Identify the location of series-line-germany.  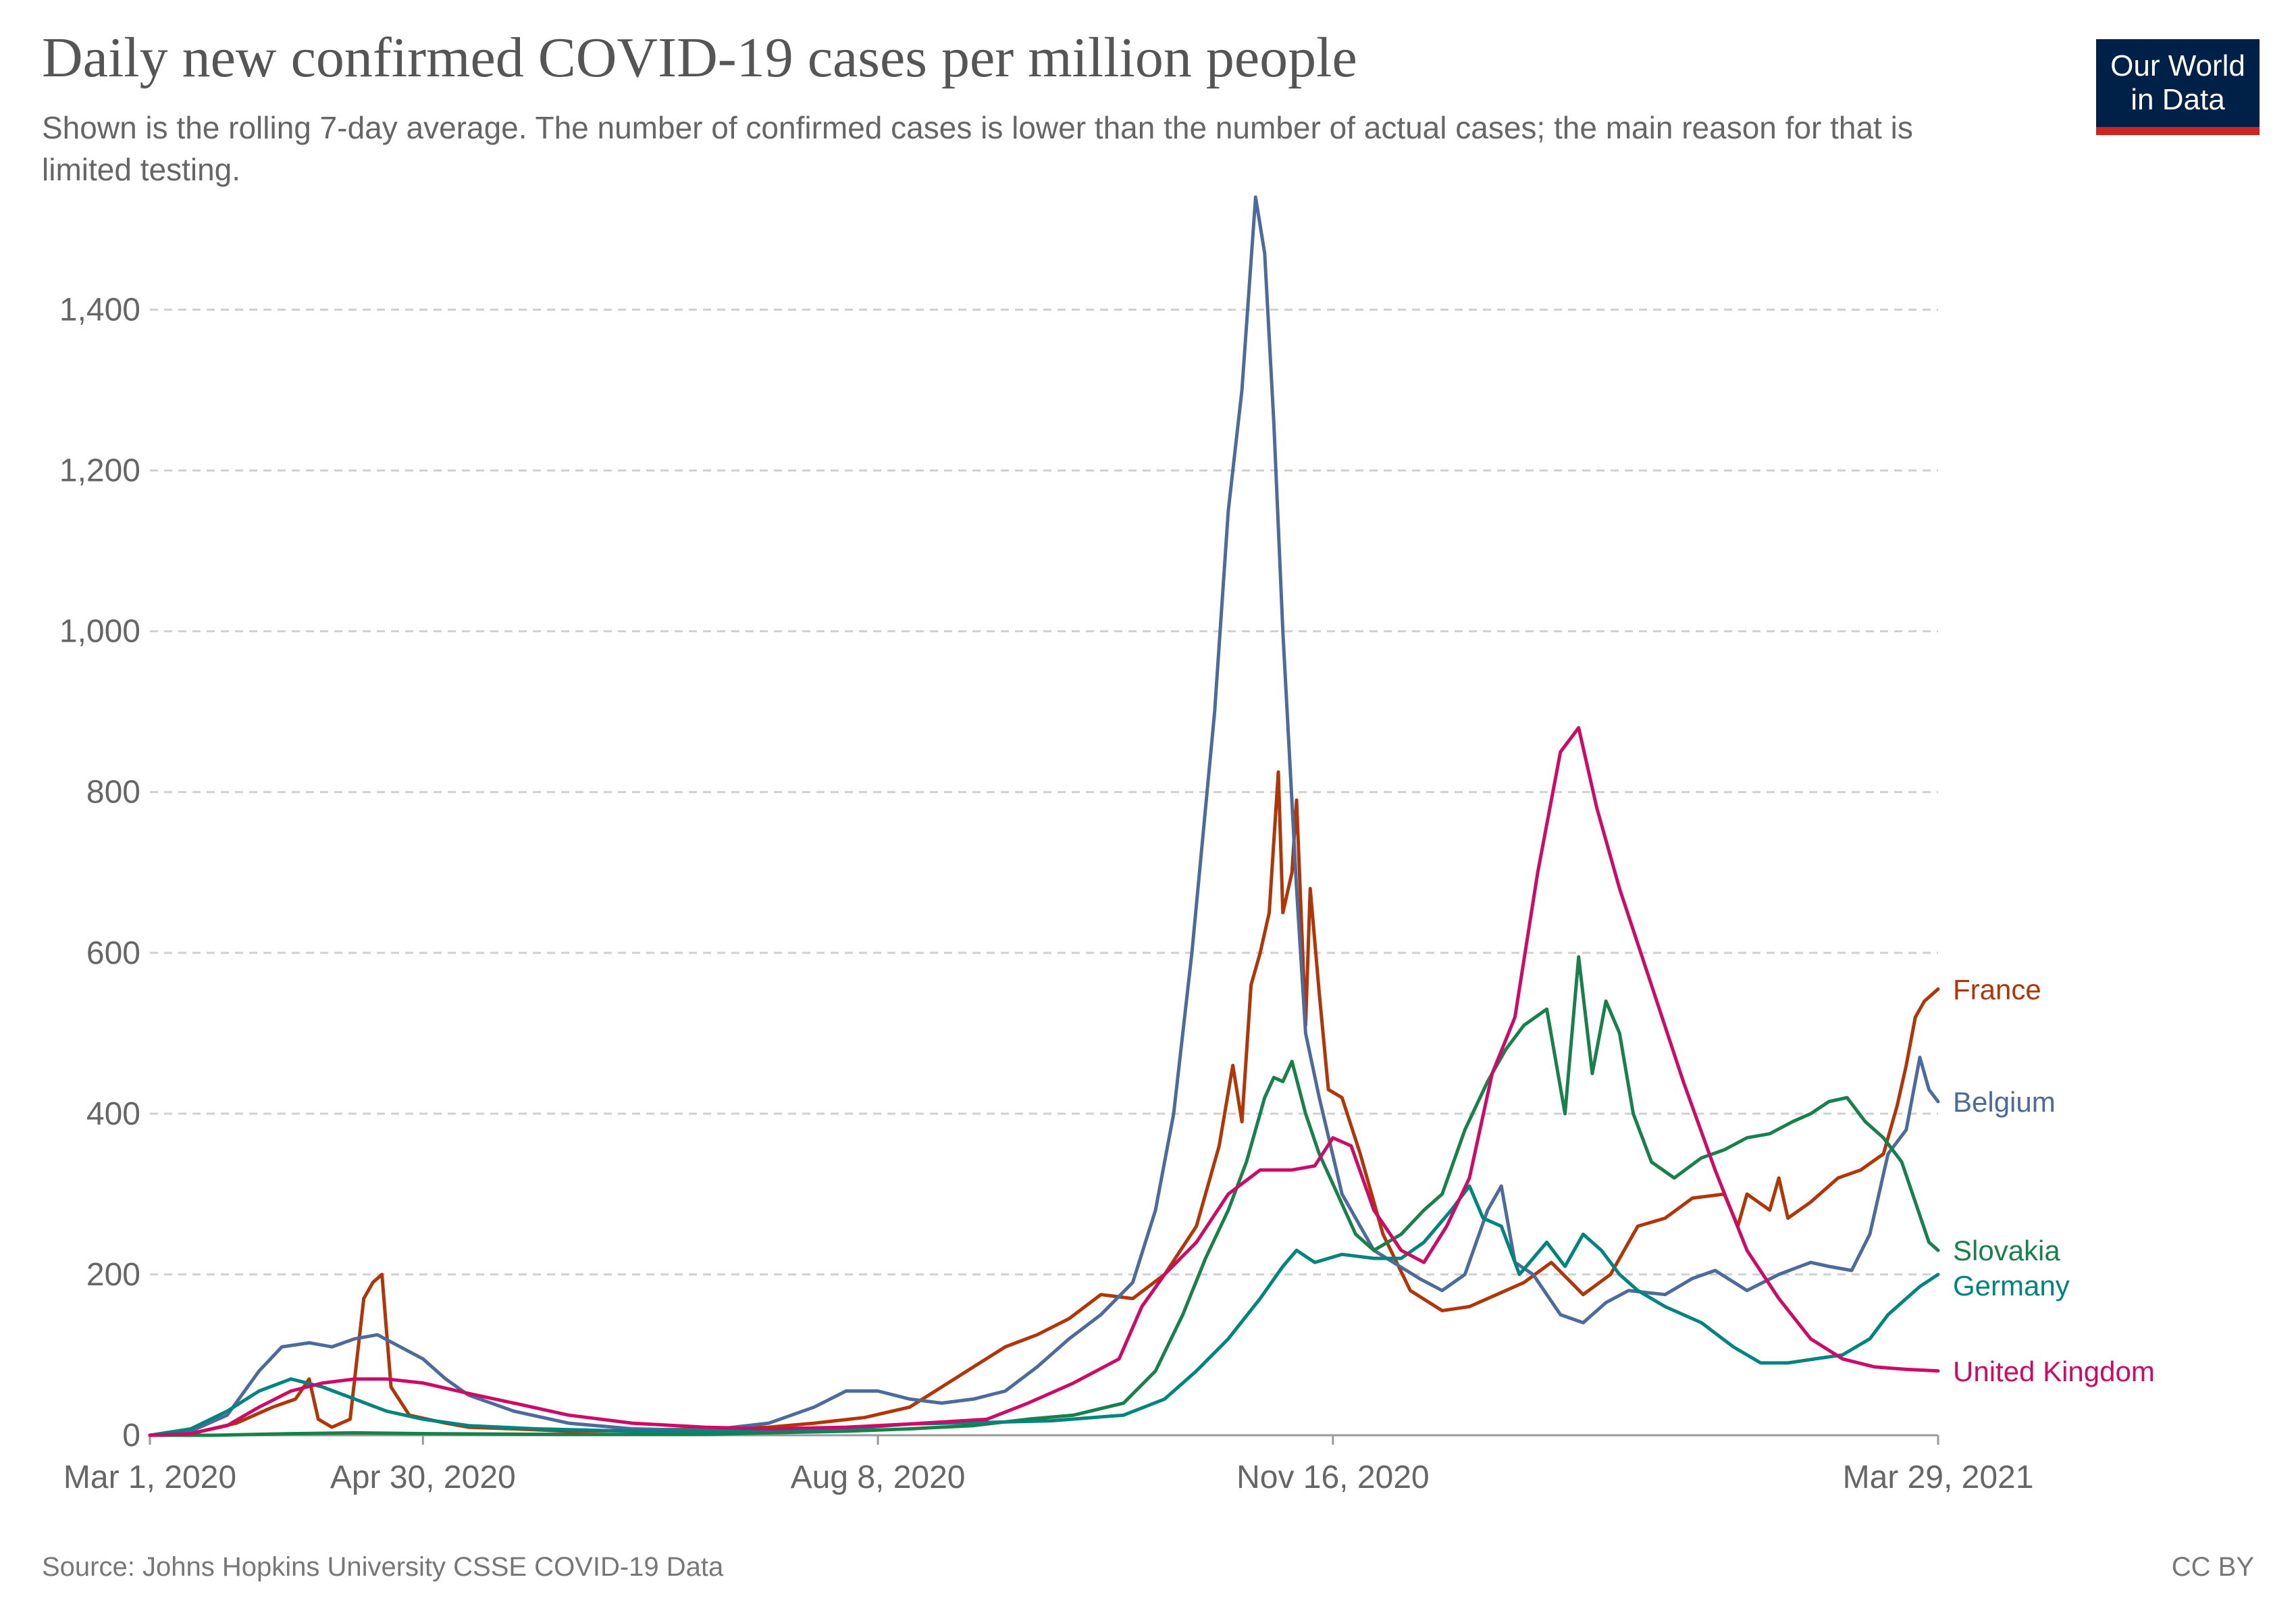
(1044, 1310).